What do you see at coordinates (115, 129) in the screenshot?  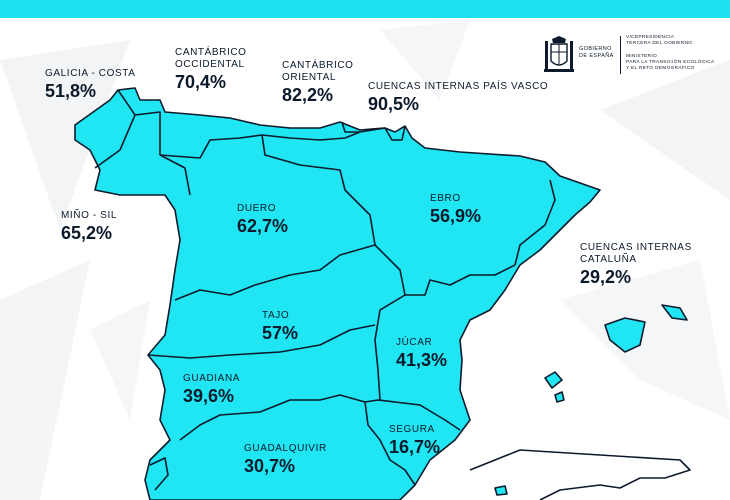 I see `border-galicia-mino` at bounding box center [115, 129].